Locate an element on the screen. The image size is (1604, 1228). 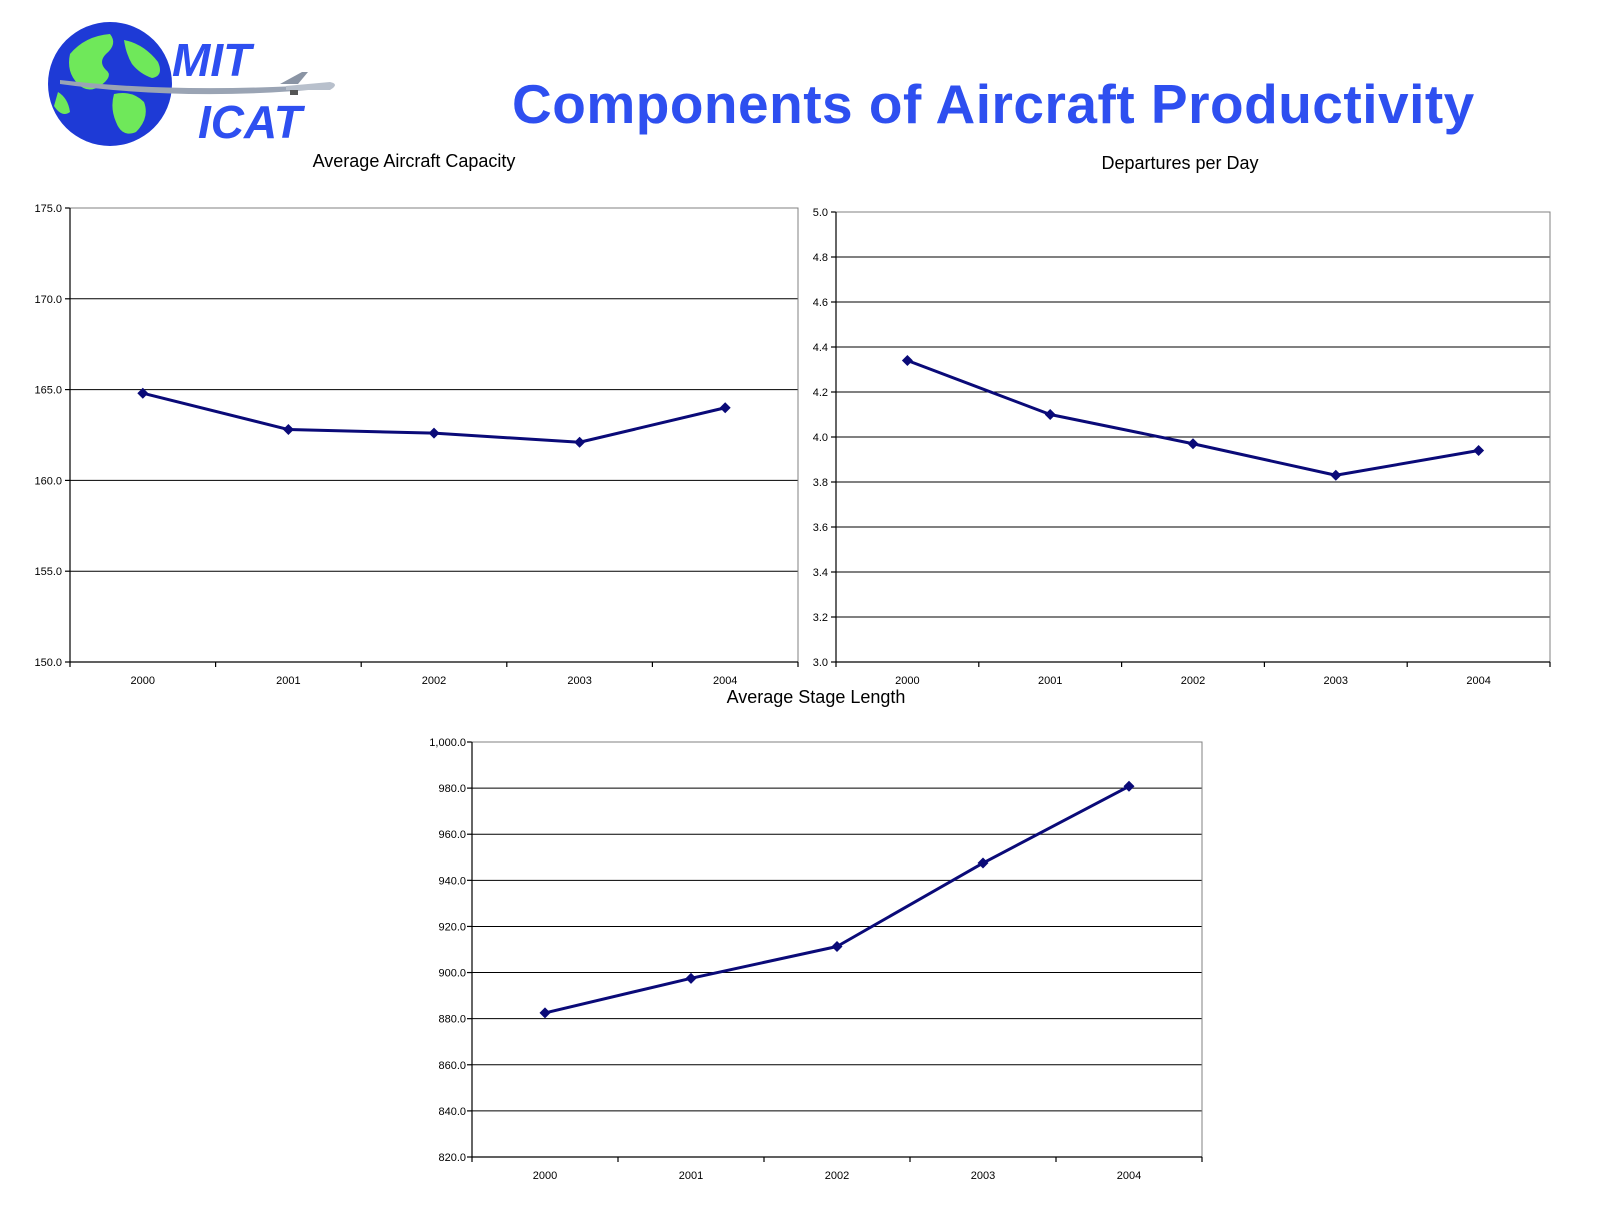
y-tick-label: 3.0 is located at coordinates (820, 663).